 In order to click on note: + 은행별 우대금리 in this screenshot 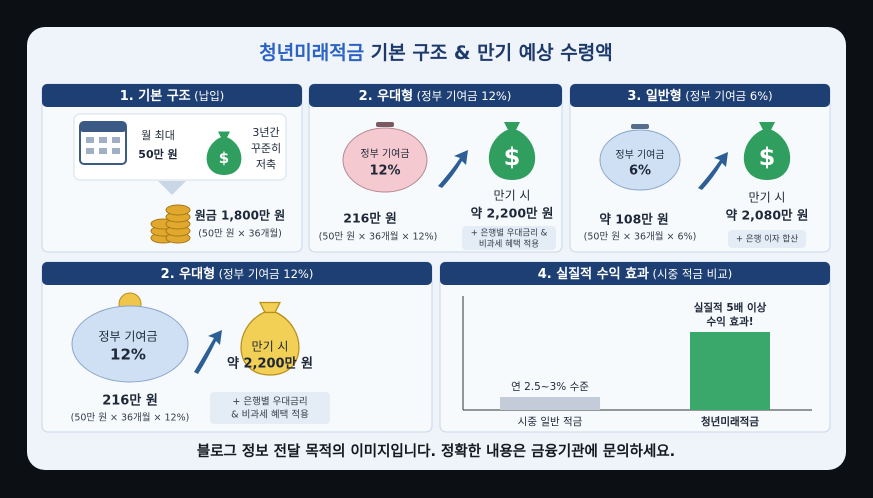, I will do `click(269, 402)`.